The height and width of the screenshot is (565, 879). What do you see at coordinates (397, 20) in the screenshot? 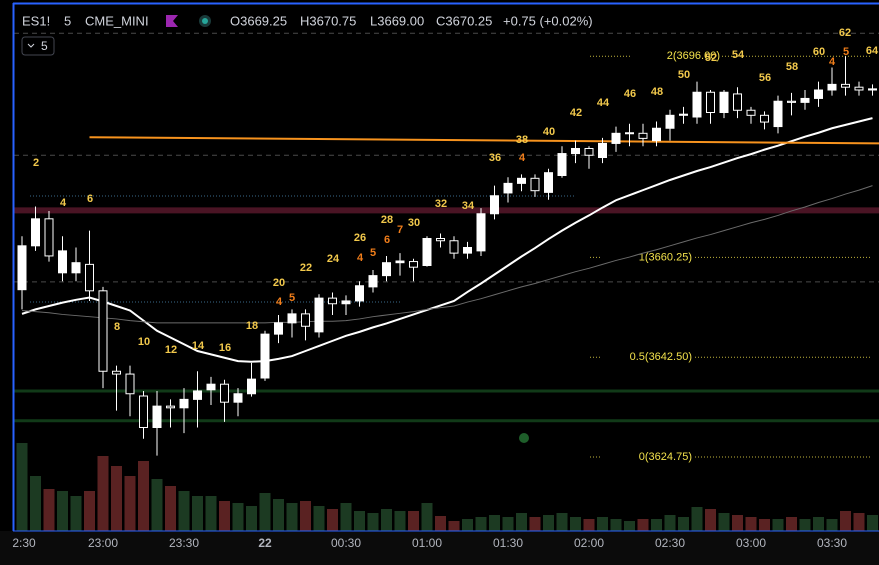
I see `ohlc-value: L3669.00` at bounding box center [397, 20].